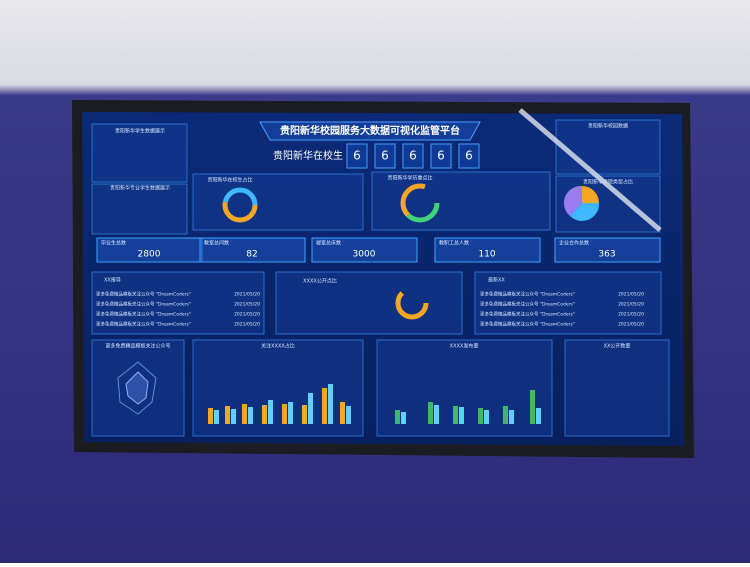 The image size is (750, 567). Describe the element at coordinates (251, 255) in the screenshot. I see `stat-value: 82` at that location.